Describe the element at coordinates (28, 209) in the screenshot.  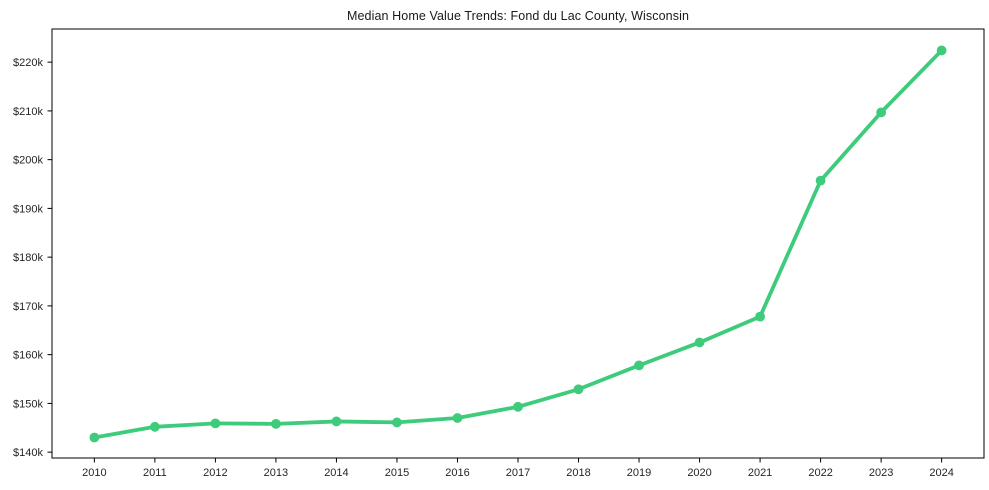
I see `y-tick-label: $190k` at that location.